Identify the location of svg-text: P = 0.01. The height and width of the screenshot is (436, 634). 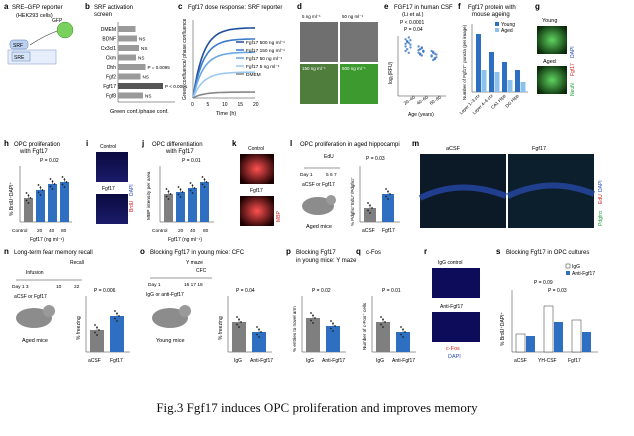
(391, 291).